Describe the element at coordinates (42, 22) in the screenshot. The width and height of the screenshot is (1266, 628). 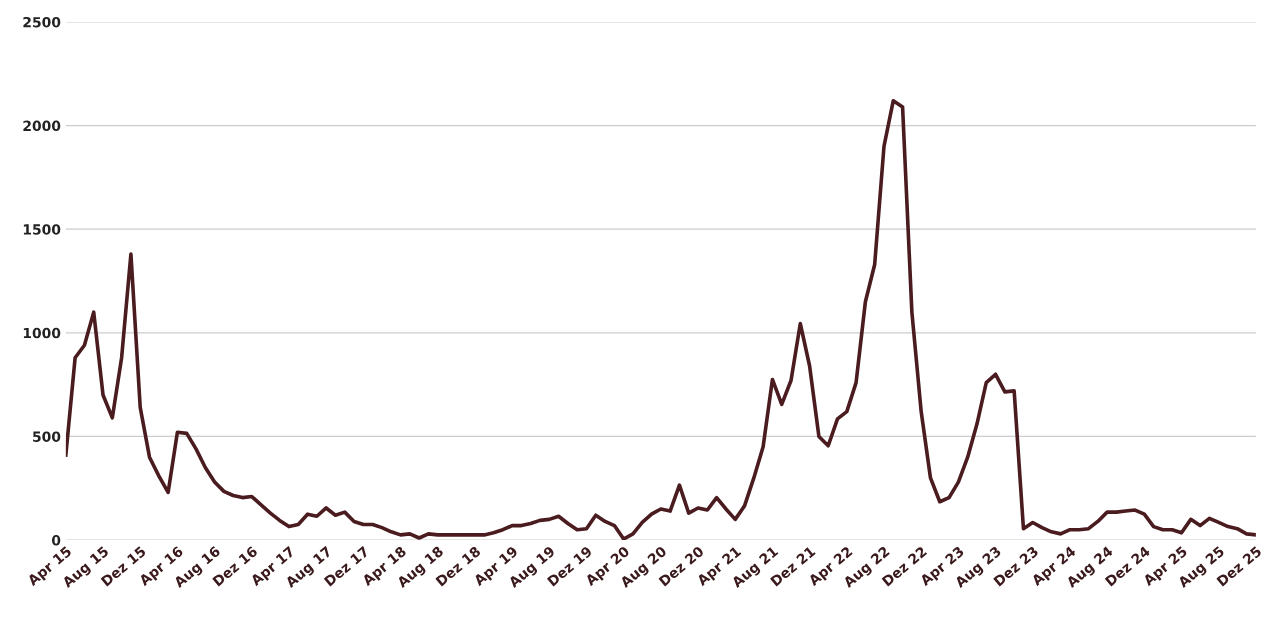
I see `y-tick-label: 2500` at that location.